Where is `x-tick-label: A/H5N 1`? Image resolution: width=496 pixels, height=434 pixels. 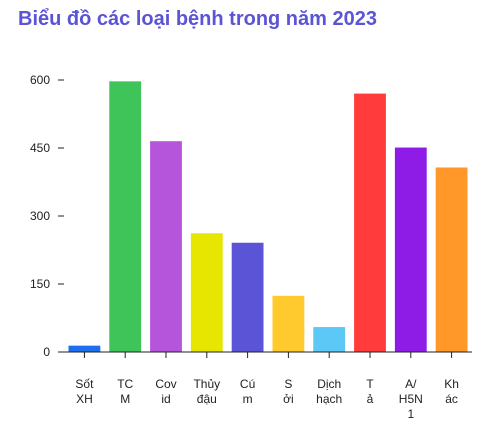 x-tick-label: A/H5N 1 is located at coordinates (411, 399).